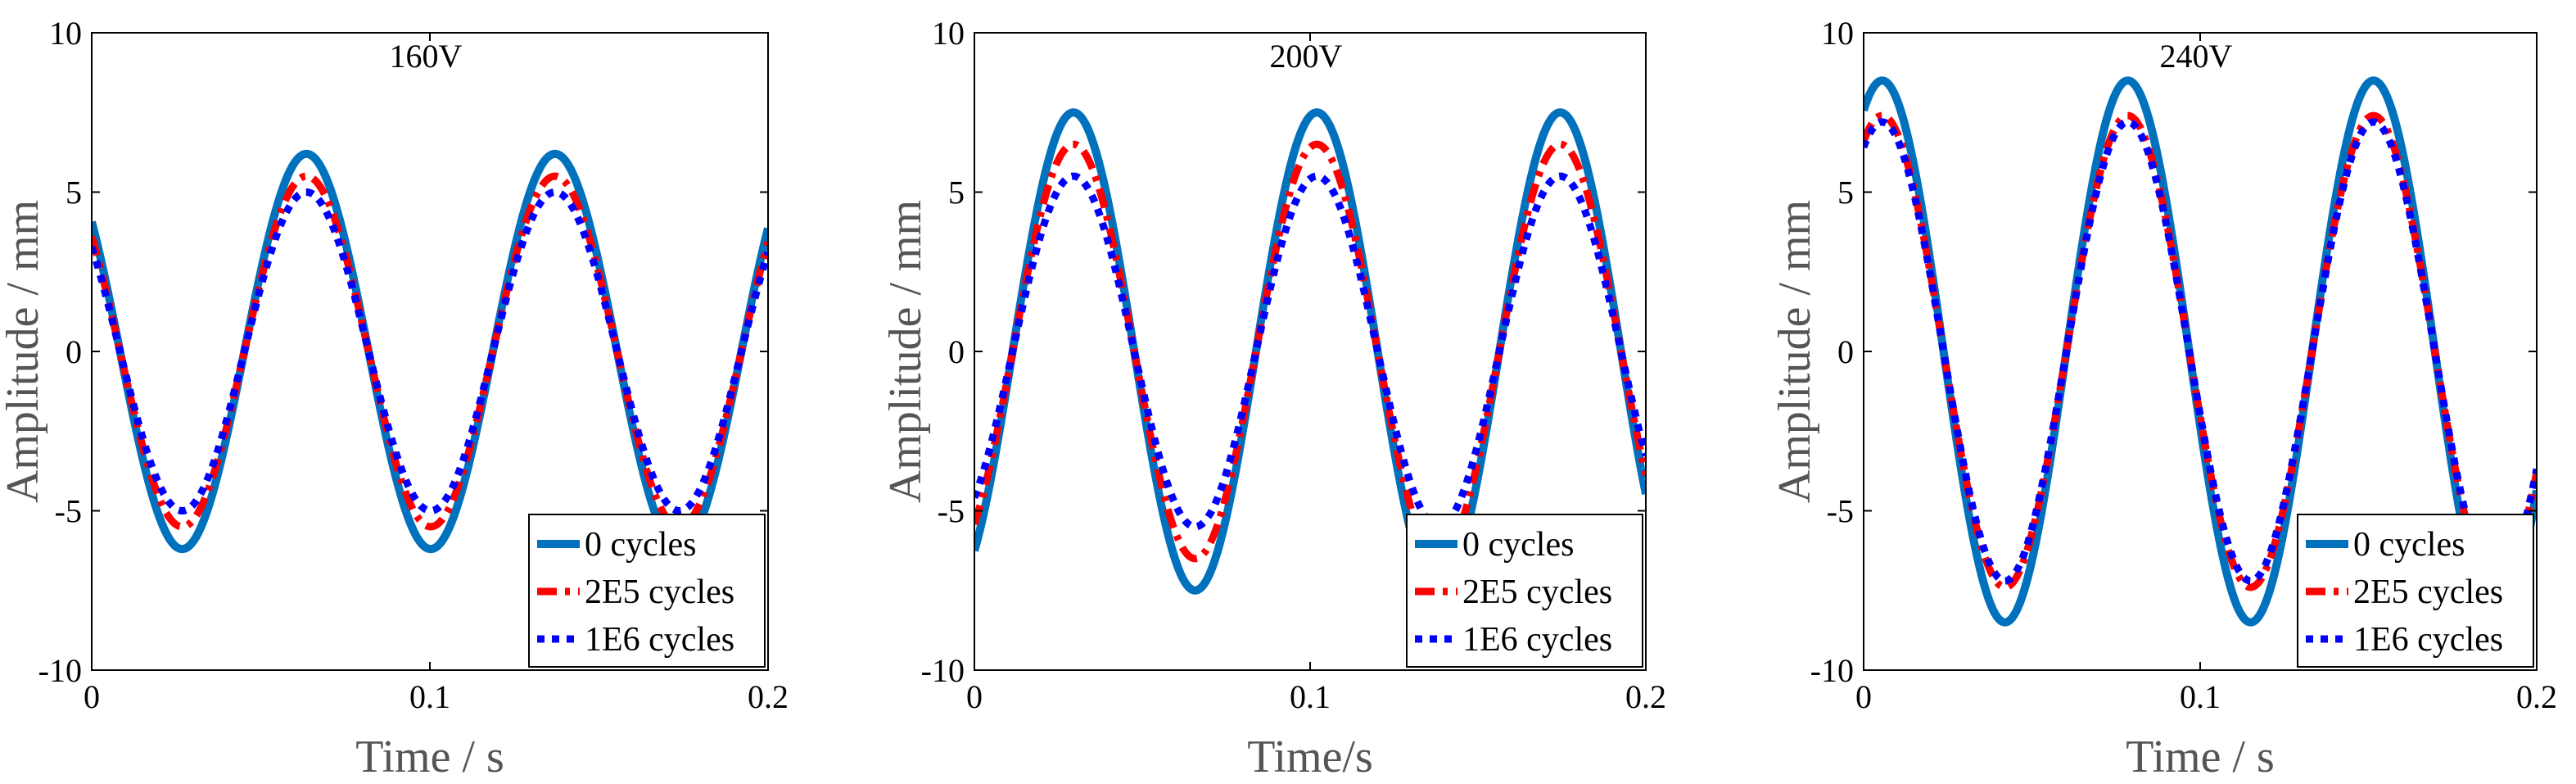 This screenshot has width=2576, height=784. I want to click on series-group, so click(430, 351).